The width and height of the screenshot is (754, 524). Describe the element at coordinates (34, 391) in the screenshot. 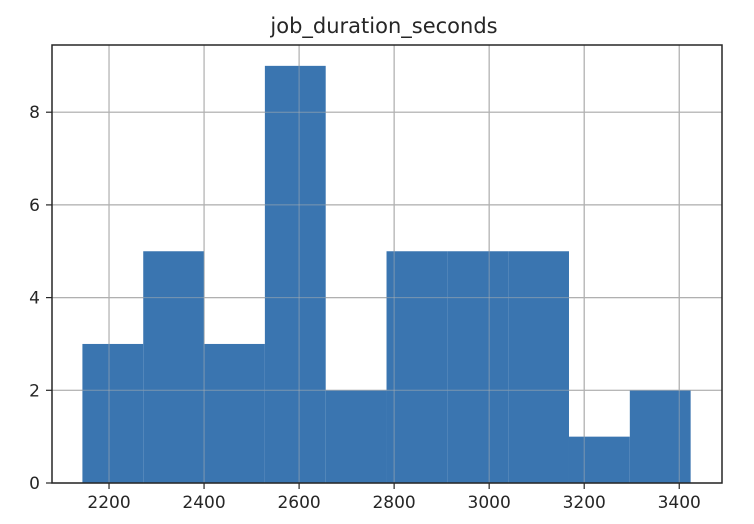

I see `y-tick-label: 2` at that location.